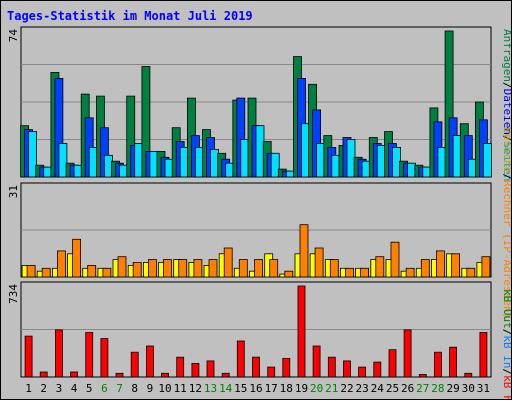  Describe the element at coordinates (240, 388) in the screenshot. I see `x-axis-day-label-15: 15` at that location.